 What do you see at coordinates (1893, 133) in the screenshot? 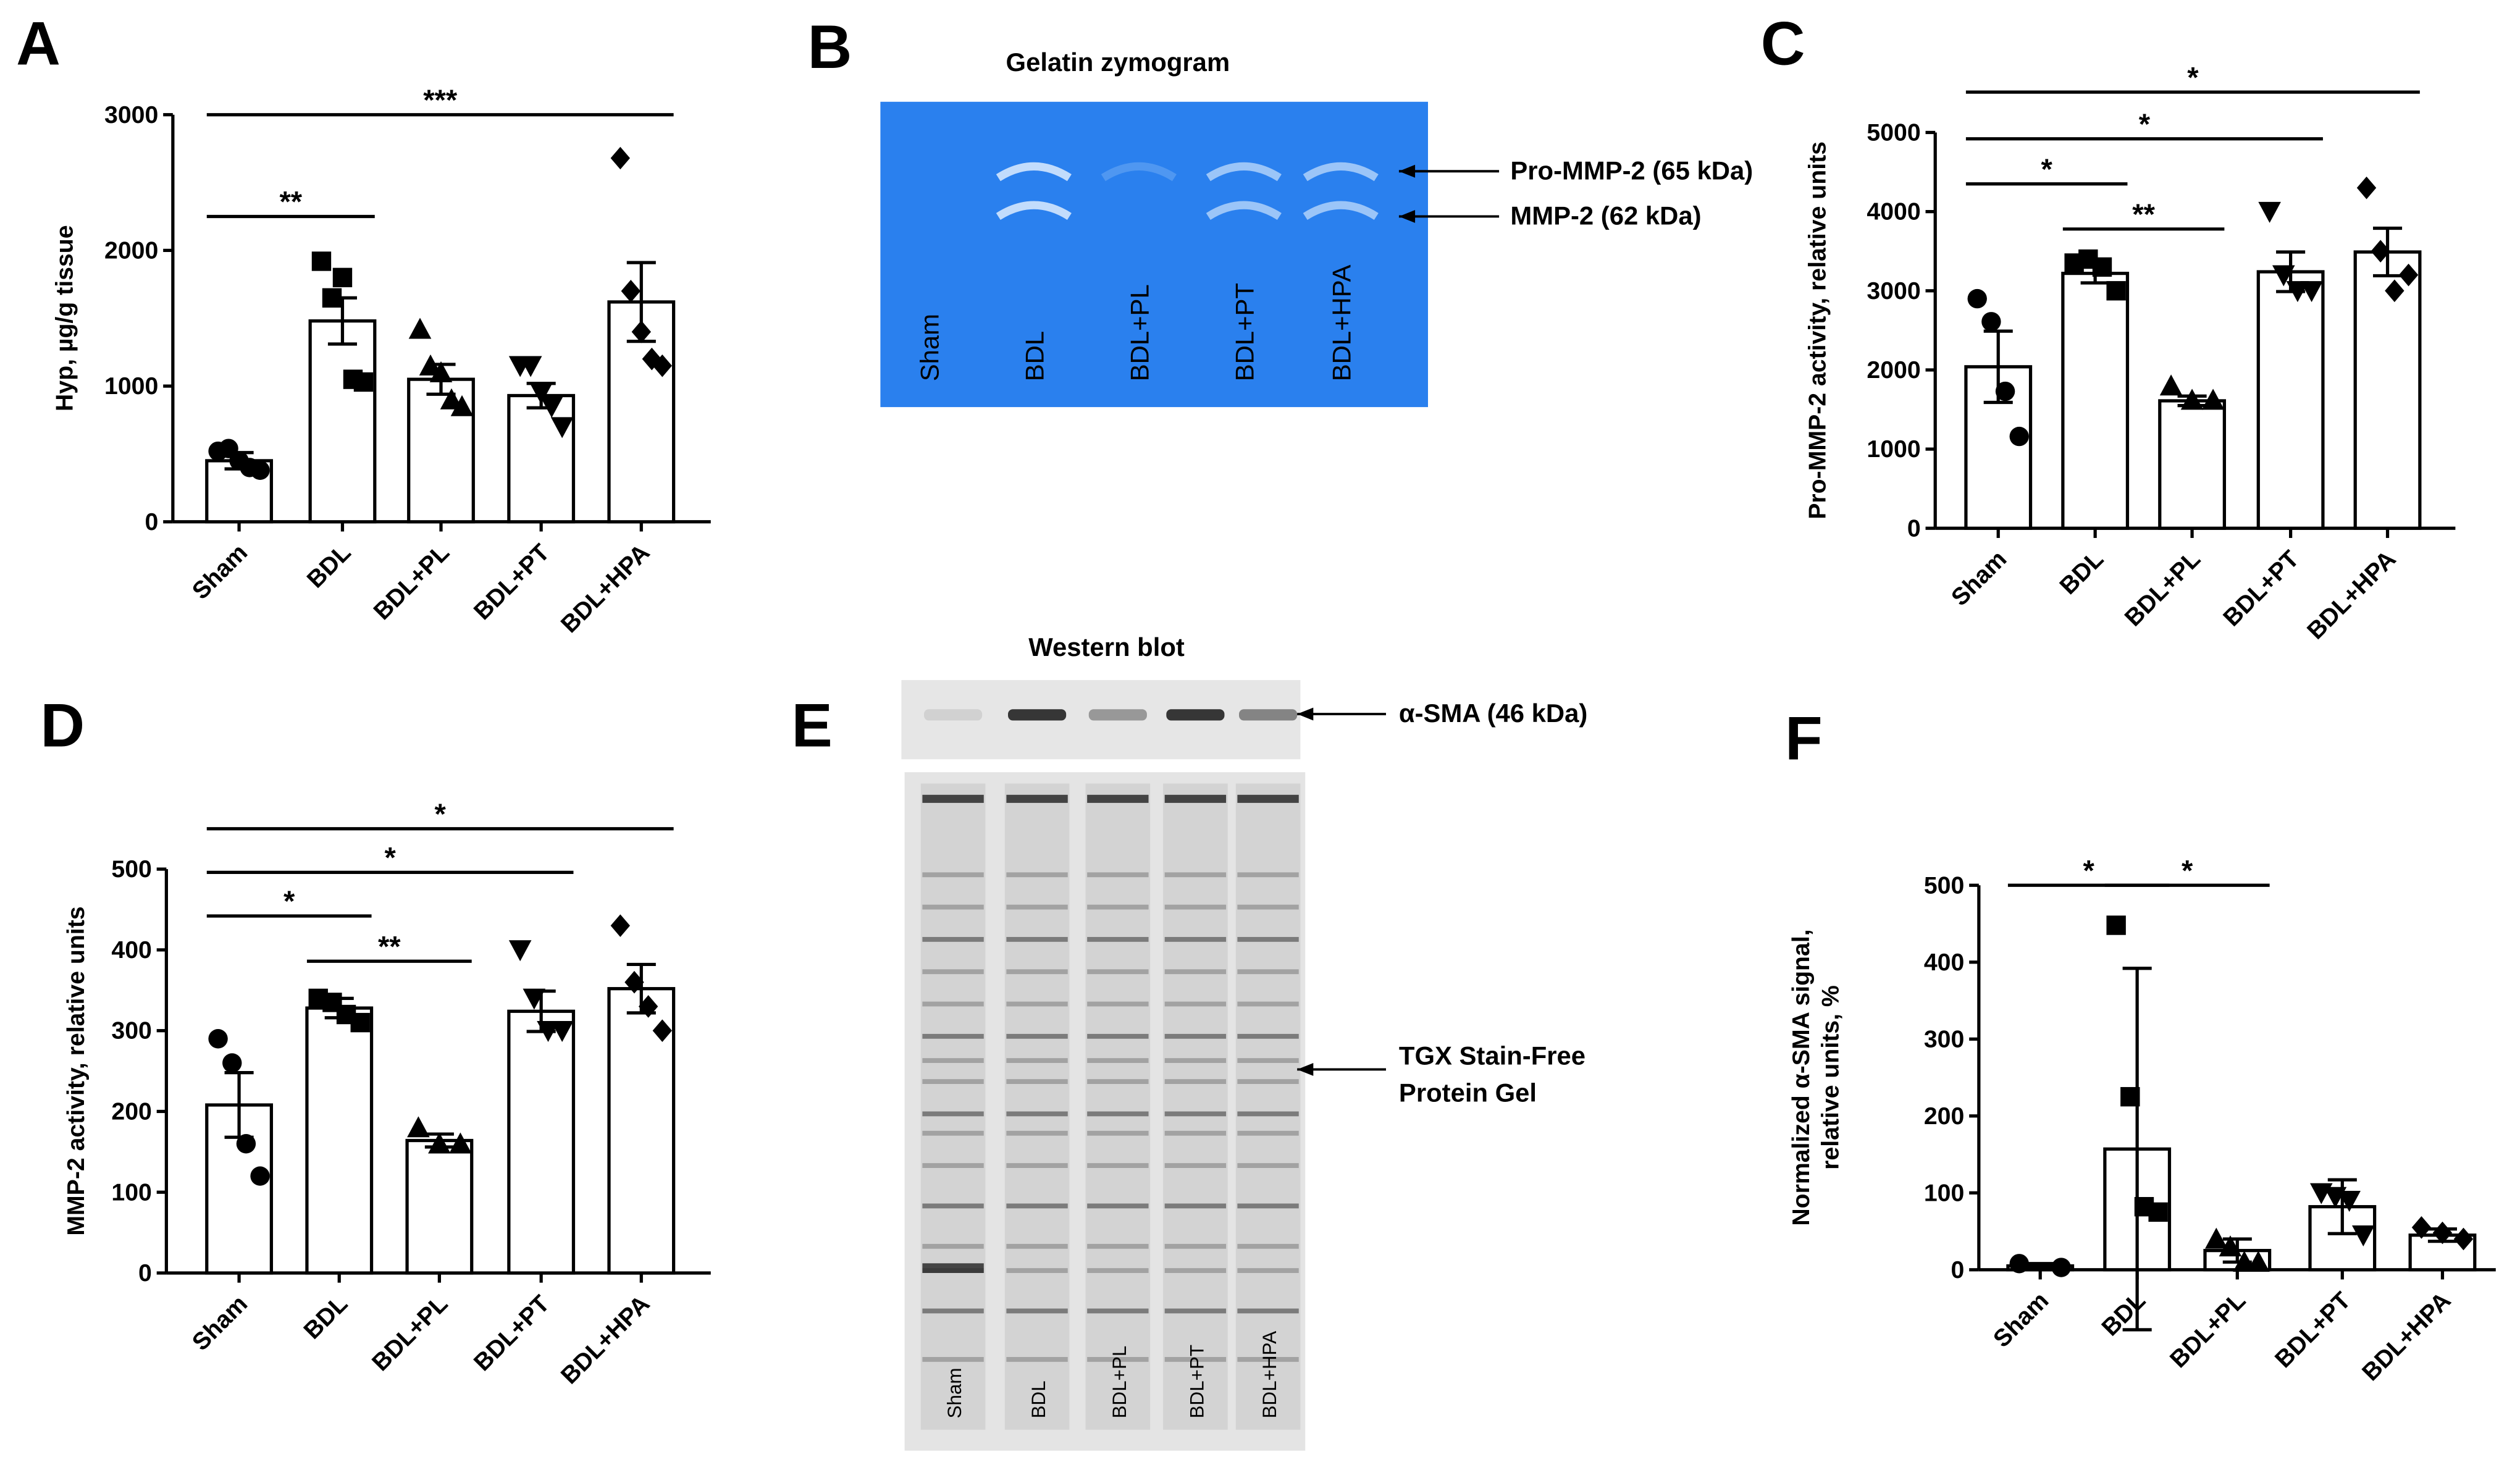
I see `y-tick-label: 5000` at bounding box center [1893, 133].